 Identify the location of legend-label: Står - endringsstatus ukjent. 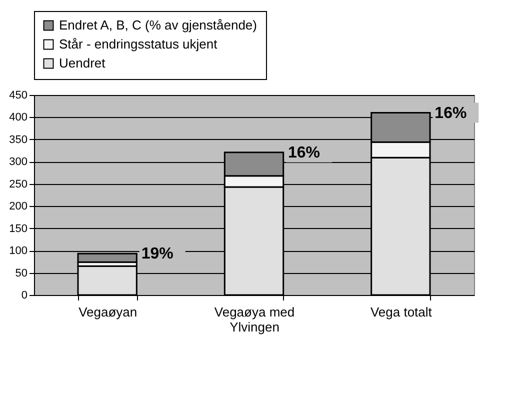
(138, 44).